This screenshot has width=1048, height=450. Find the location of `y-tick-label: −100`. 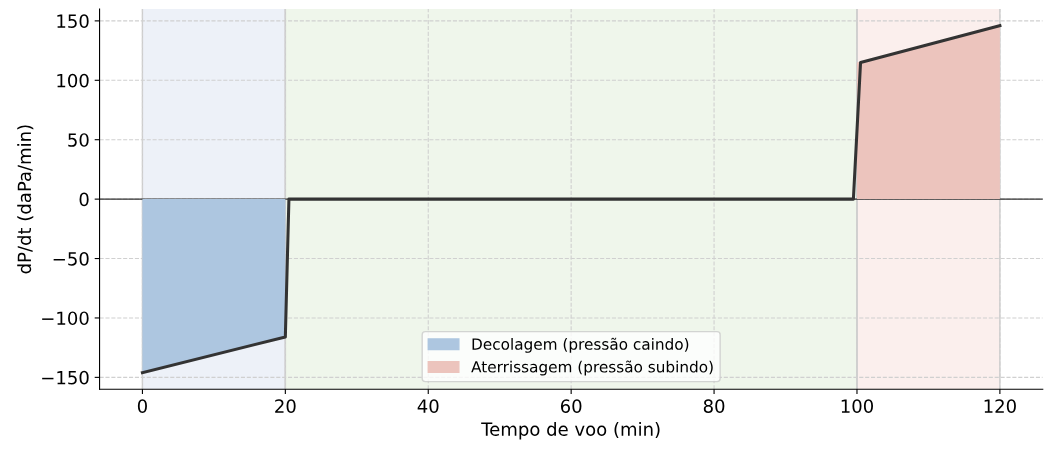

y-tick-label: −100 is located at coordinates (65, 318).